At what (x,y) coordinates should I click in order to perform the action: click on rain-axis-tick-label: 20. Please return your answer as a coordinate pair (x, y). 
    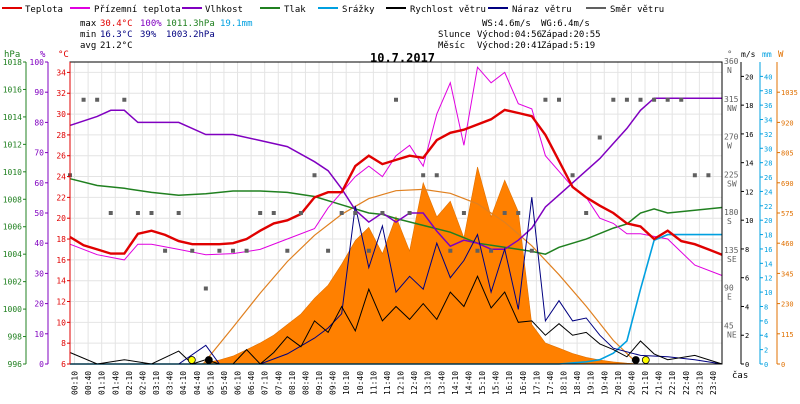
    Looking at the image, I should click on (768, 221).